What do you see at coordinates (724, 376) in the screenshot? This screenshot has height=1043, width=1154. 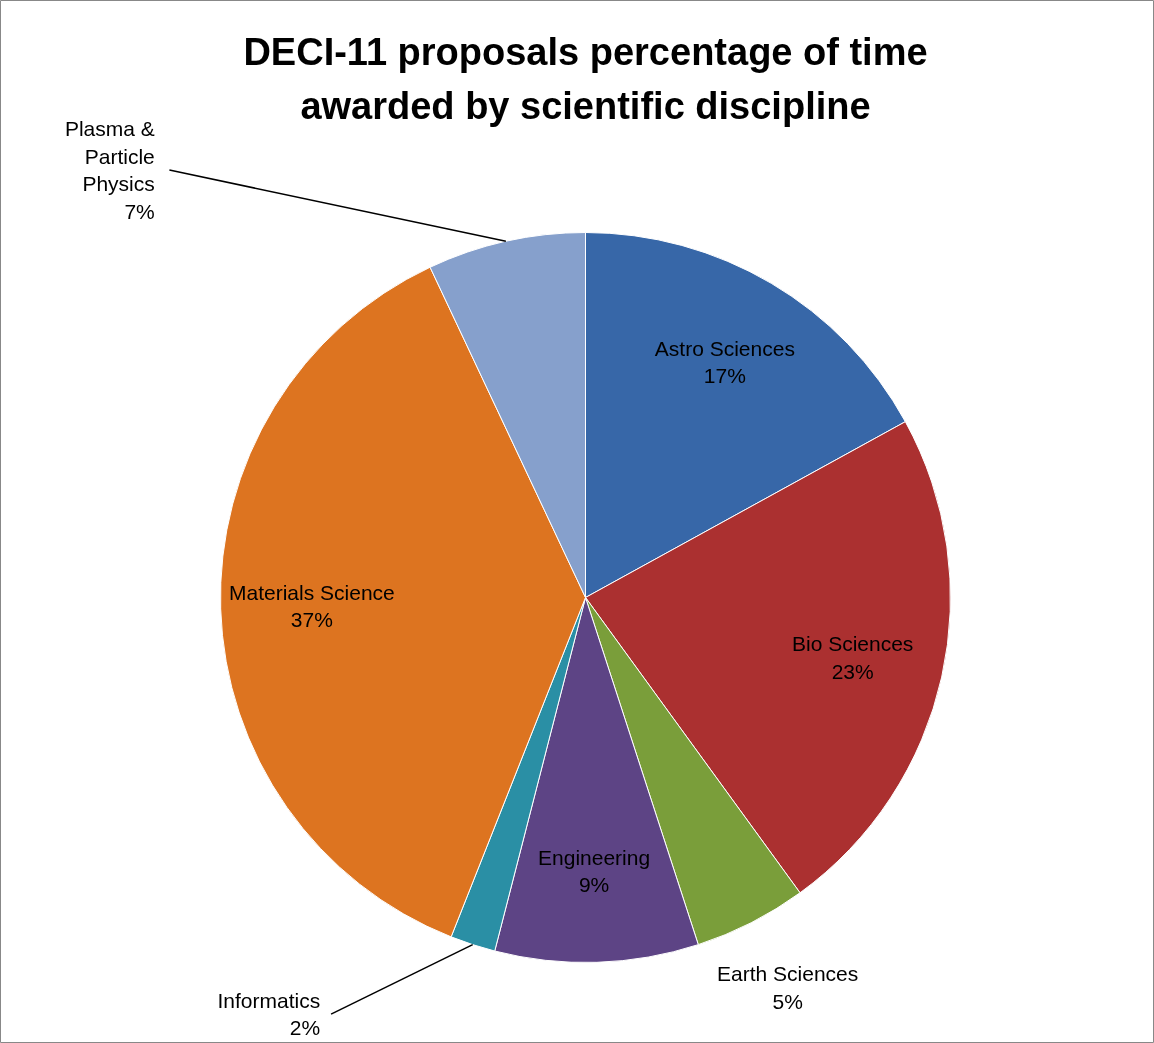 I see `data-label: 17%` at bounding box center [724, 376].